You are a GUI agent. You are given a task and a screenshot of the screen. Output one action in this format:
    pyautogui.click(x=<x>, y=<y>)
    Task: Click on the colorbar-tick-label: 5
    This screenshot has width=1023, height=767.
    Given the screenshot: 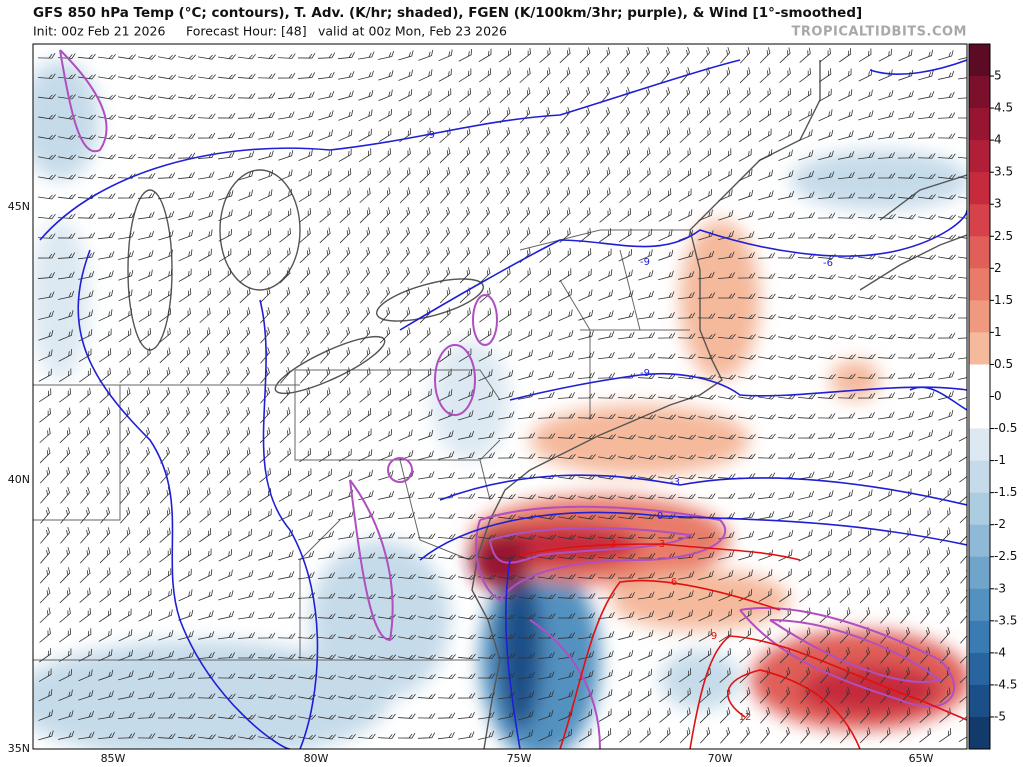 What is the action you would take?
    pyautogui.click(x=998, y=76)
    